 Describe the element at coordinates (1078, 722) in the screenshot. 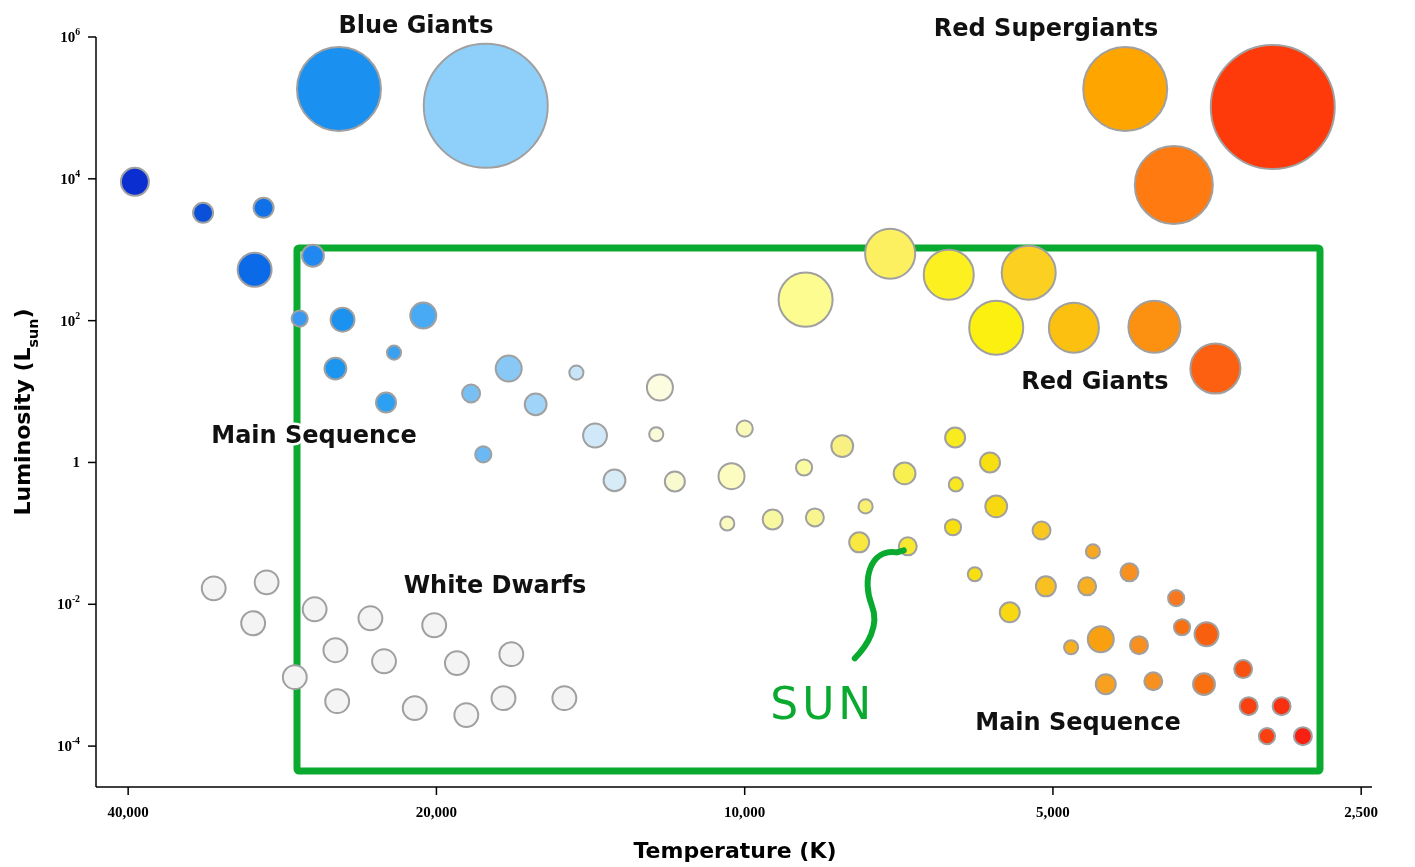

I see `annotation: Main Sequence` at that location.